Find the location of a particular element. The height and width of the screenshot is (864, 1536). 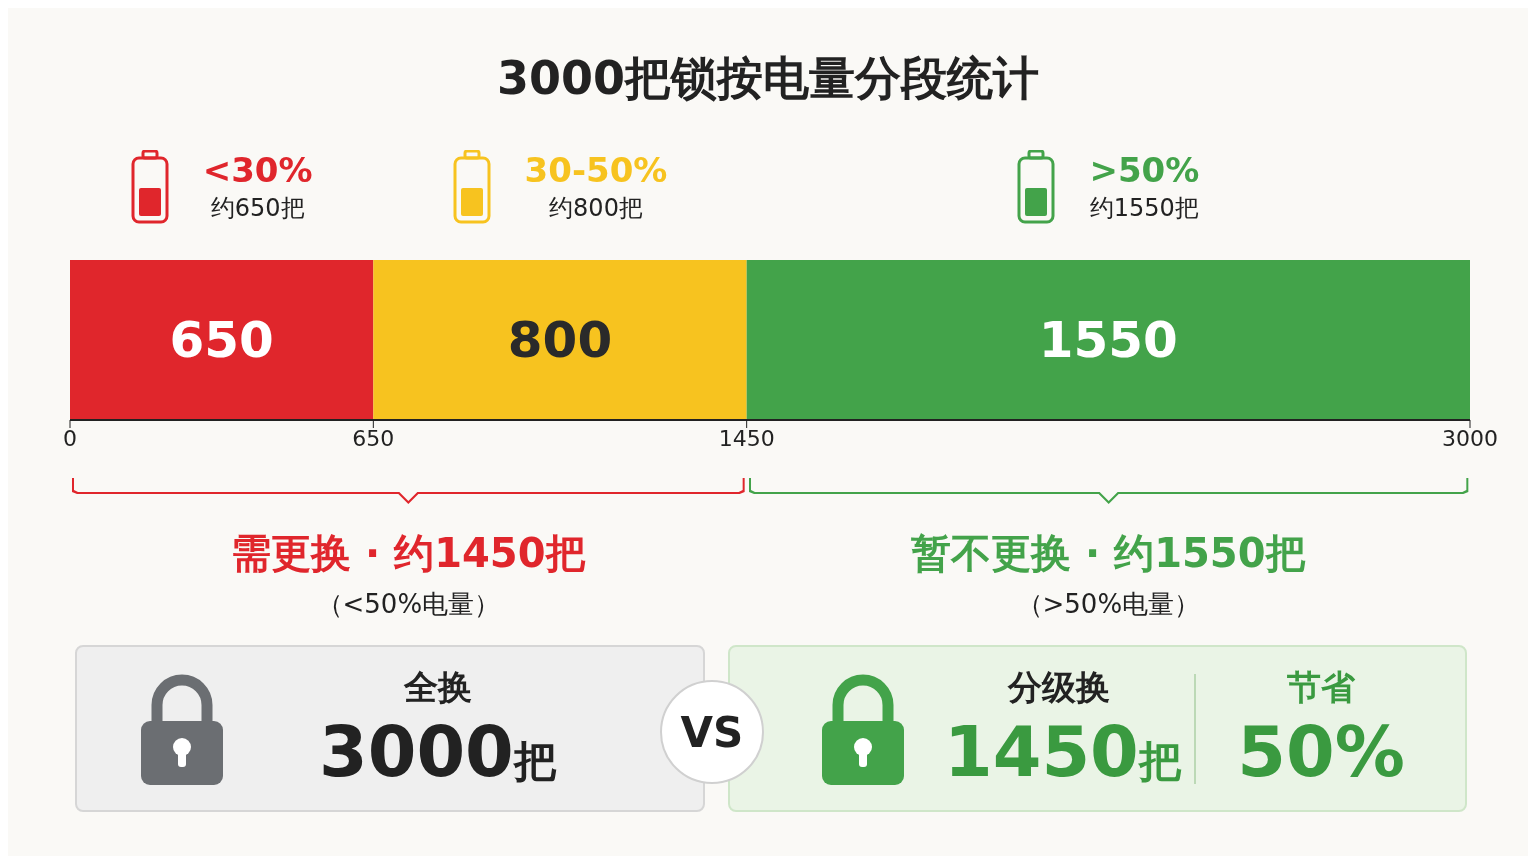

data-label: 650 is located at coordinates (221, 340).